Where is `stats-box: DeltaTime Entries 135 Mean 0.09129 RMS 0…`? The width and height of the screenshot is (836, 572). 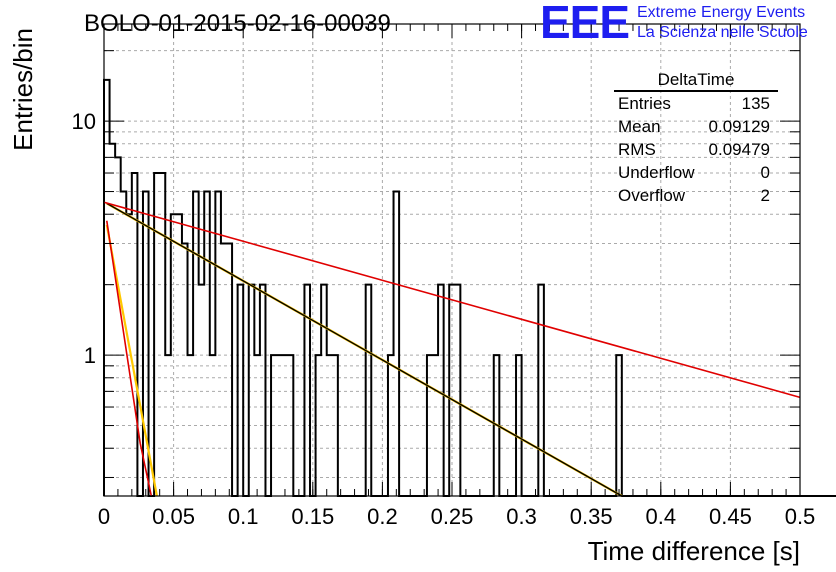 stats-box: DeltaTime Entries 135 Mean 0.09129 RMS 0… is located at coordinates (694, 138).